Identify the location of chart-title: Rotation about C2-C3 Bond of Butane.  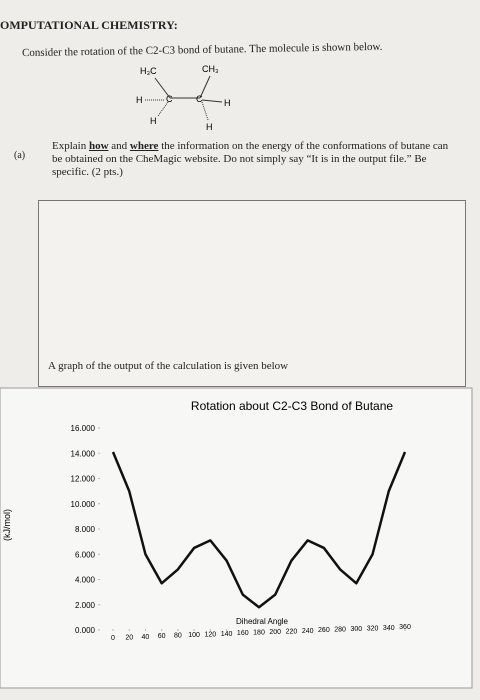
(292, 406).